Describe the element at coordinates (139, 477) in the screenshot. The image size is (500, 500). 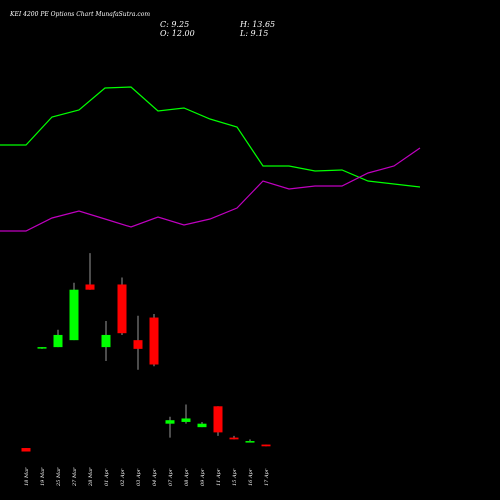
I see `date-label: 03 Apr` at that location.